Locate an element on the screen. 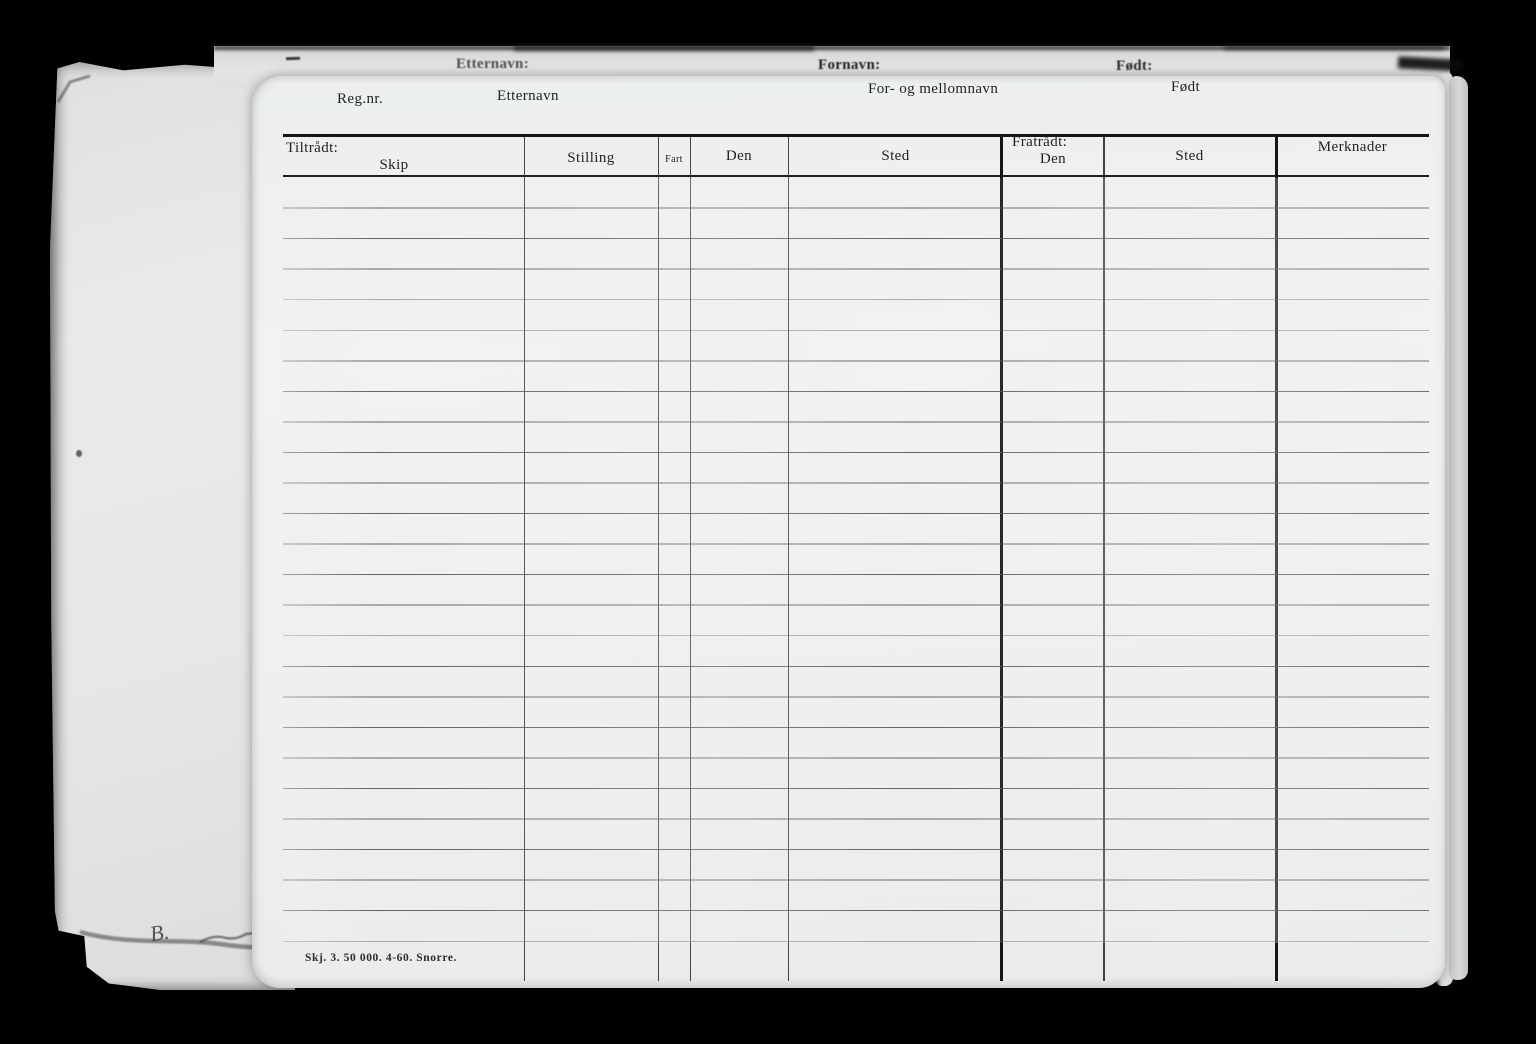 Image resolution: width=1536 pixels, height=1044 pixels. form-imprint: Skj. 3. 50 000. 4-60. Snorre. is located at coordinates (381, 958).